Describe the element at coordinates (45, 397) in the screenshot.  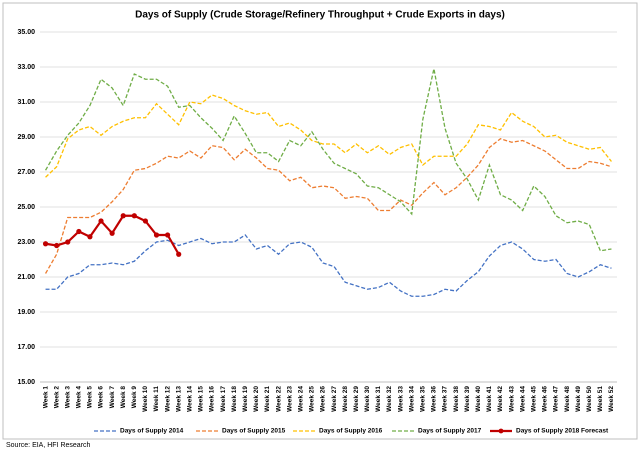
I see `x-tick-label: Week 1` at that location.